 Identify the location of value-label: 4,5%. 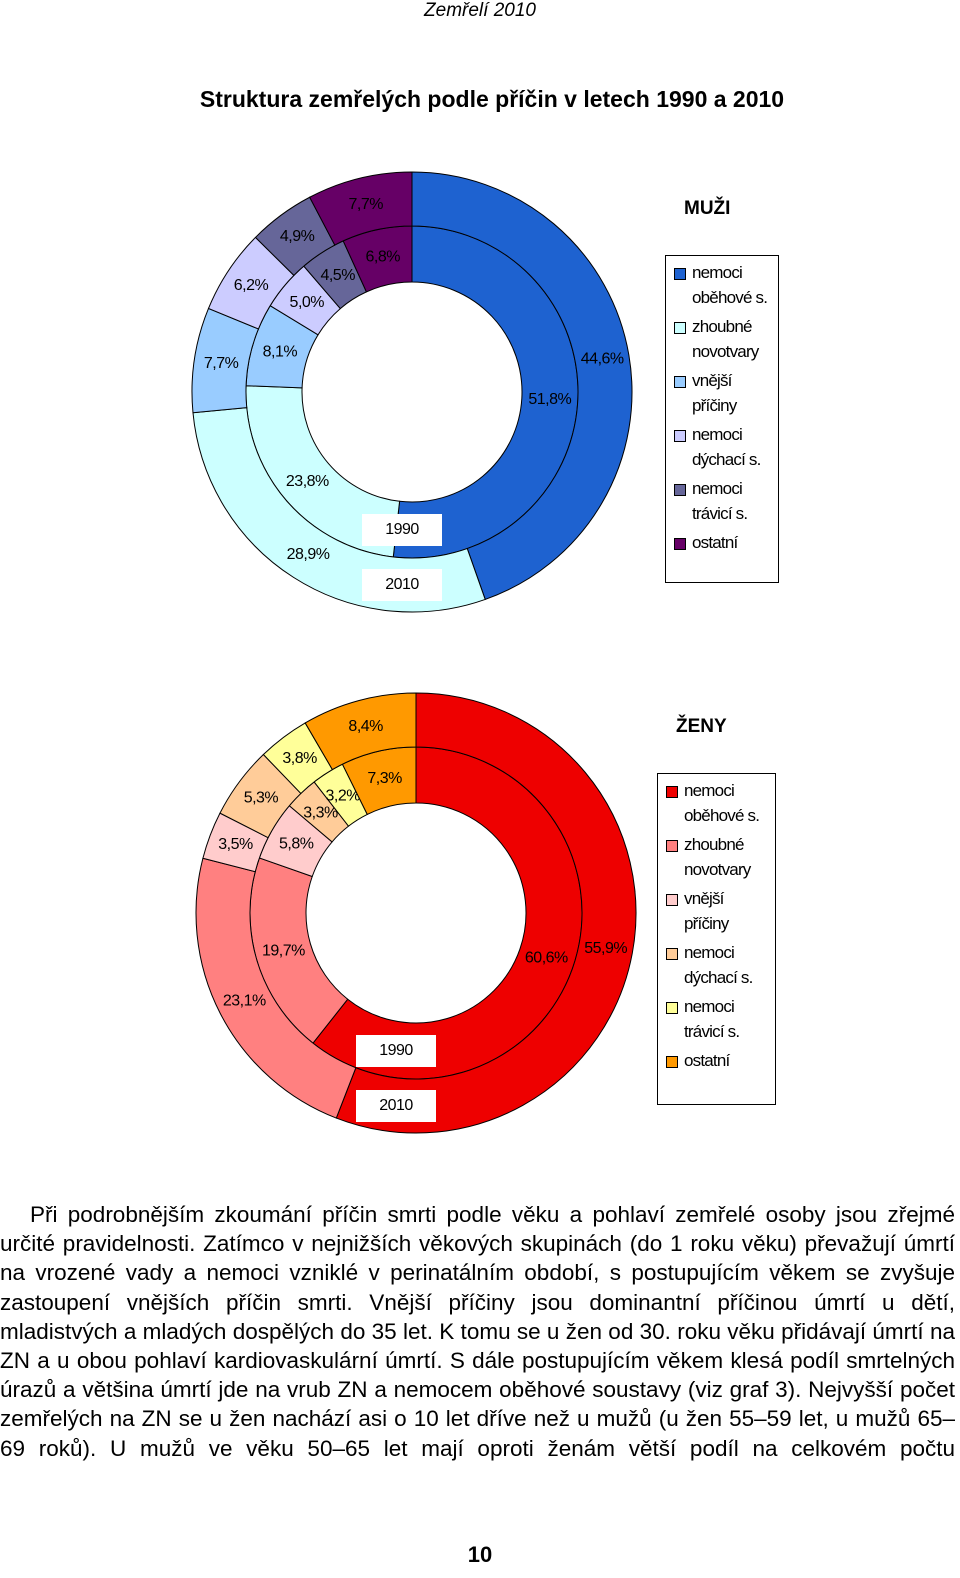
(337, 275).